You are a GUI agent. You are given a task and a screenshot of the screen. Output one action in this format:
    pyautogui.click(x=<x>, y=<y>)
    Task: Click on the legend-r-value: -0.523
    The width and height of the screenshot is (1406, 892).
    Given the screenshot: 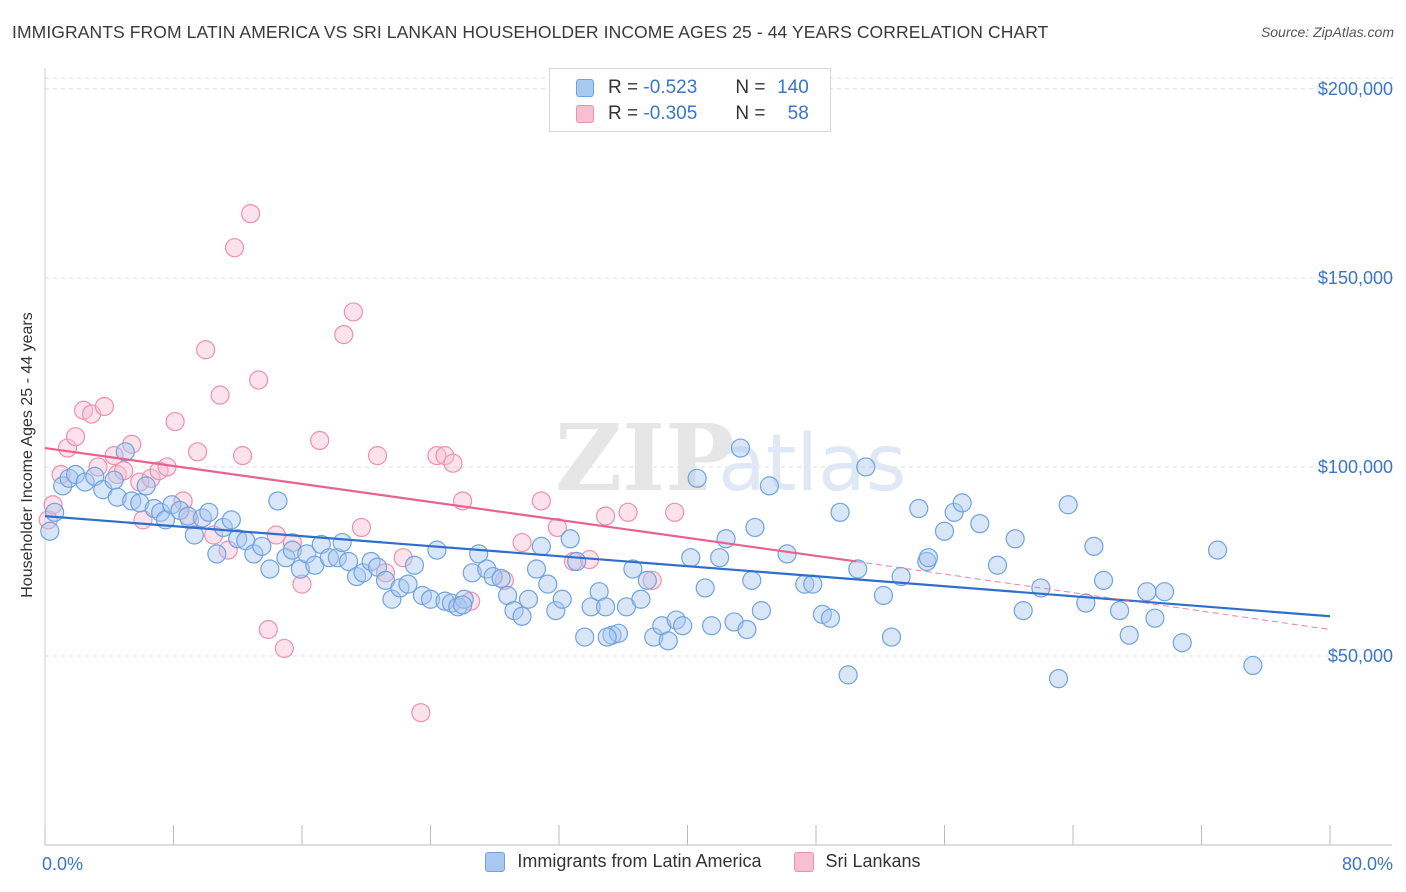 What is the action you would take?
    pyautogui.click(x=670, y=87)
    